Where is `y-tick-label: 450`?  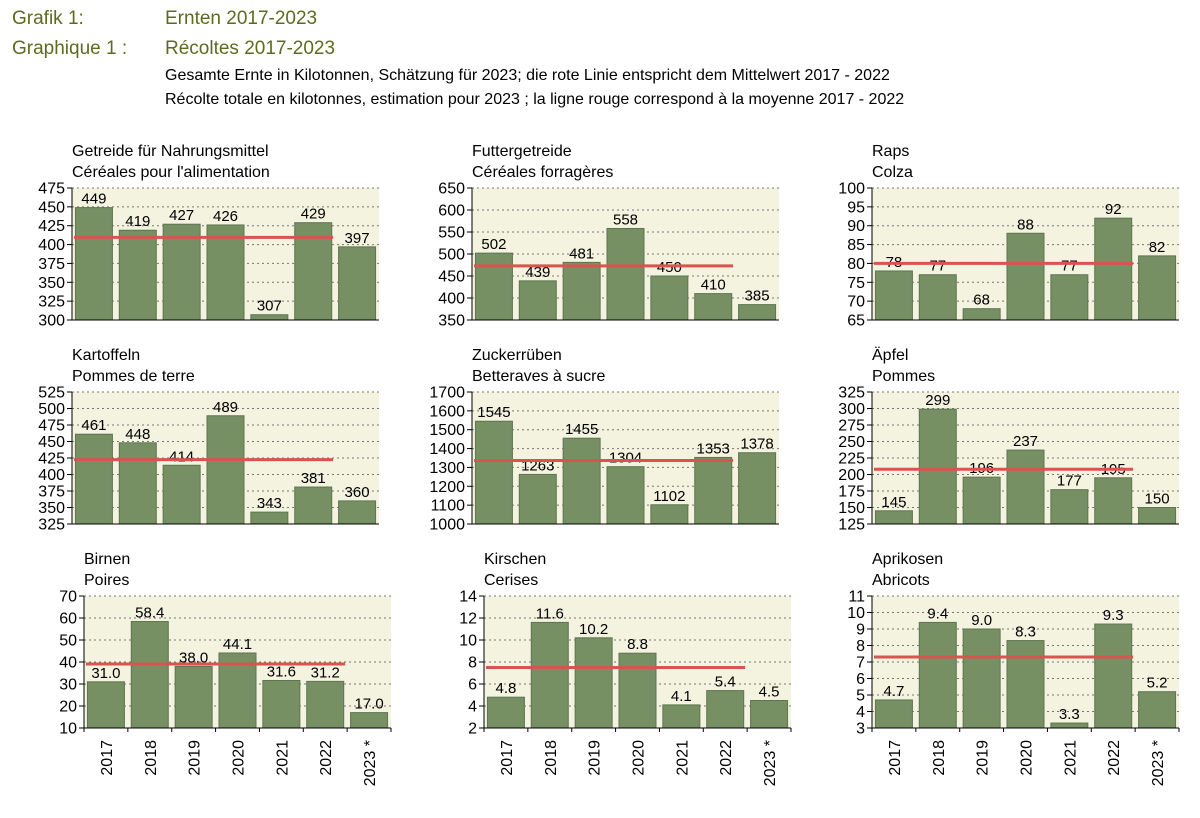
y-tick-label: 450 is located at coordinates (451, 277).